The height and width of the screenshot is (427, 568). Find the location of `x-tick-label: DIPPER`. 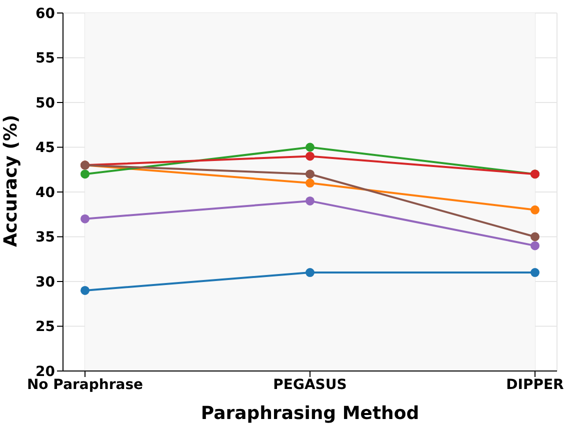

x-tick-label: DIPPER is located at coordinates (535, 384).